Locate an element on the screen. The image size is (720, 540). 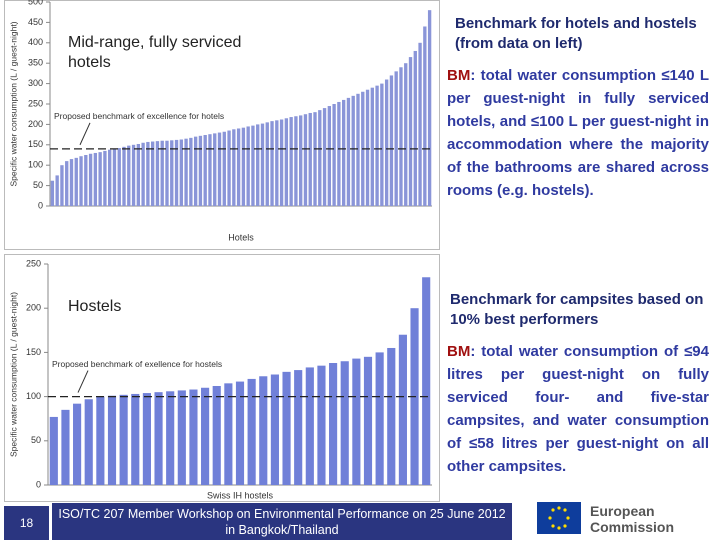
y-tick-label: 0 is located at coordinates (40, 205).